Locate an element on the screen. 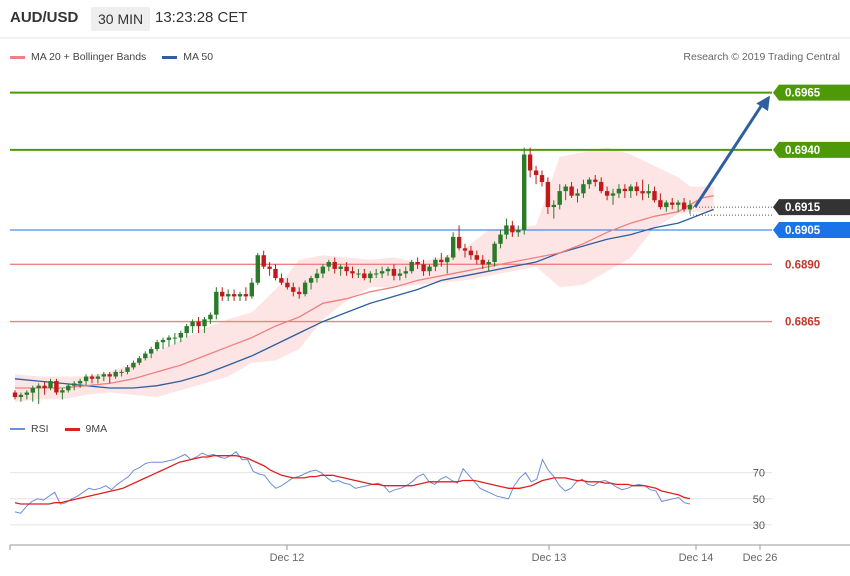  x-tick-label: Dec 12 is located at coordinates (287, 558).